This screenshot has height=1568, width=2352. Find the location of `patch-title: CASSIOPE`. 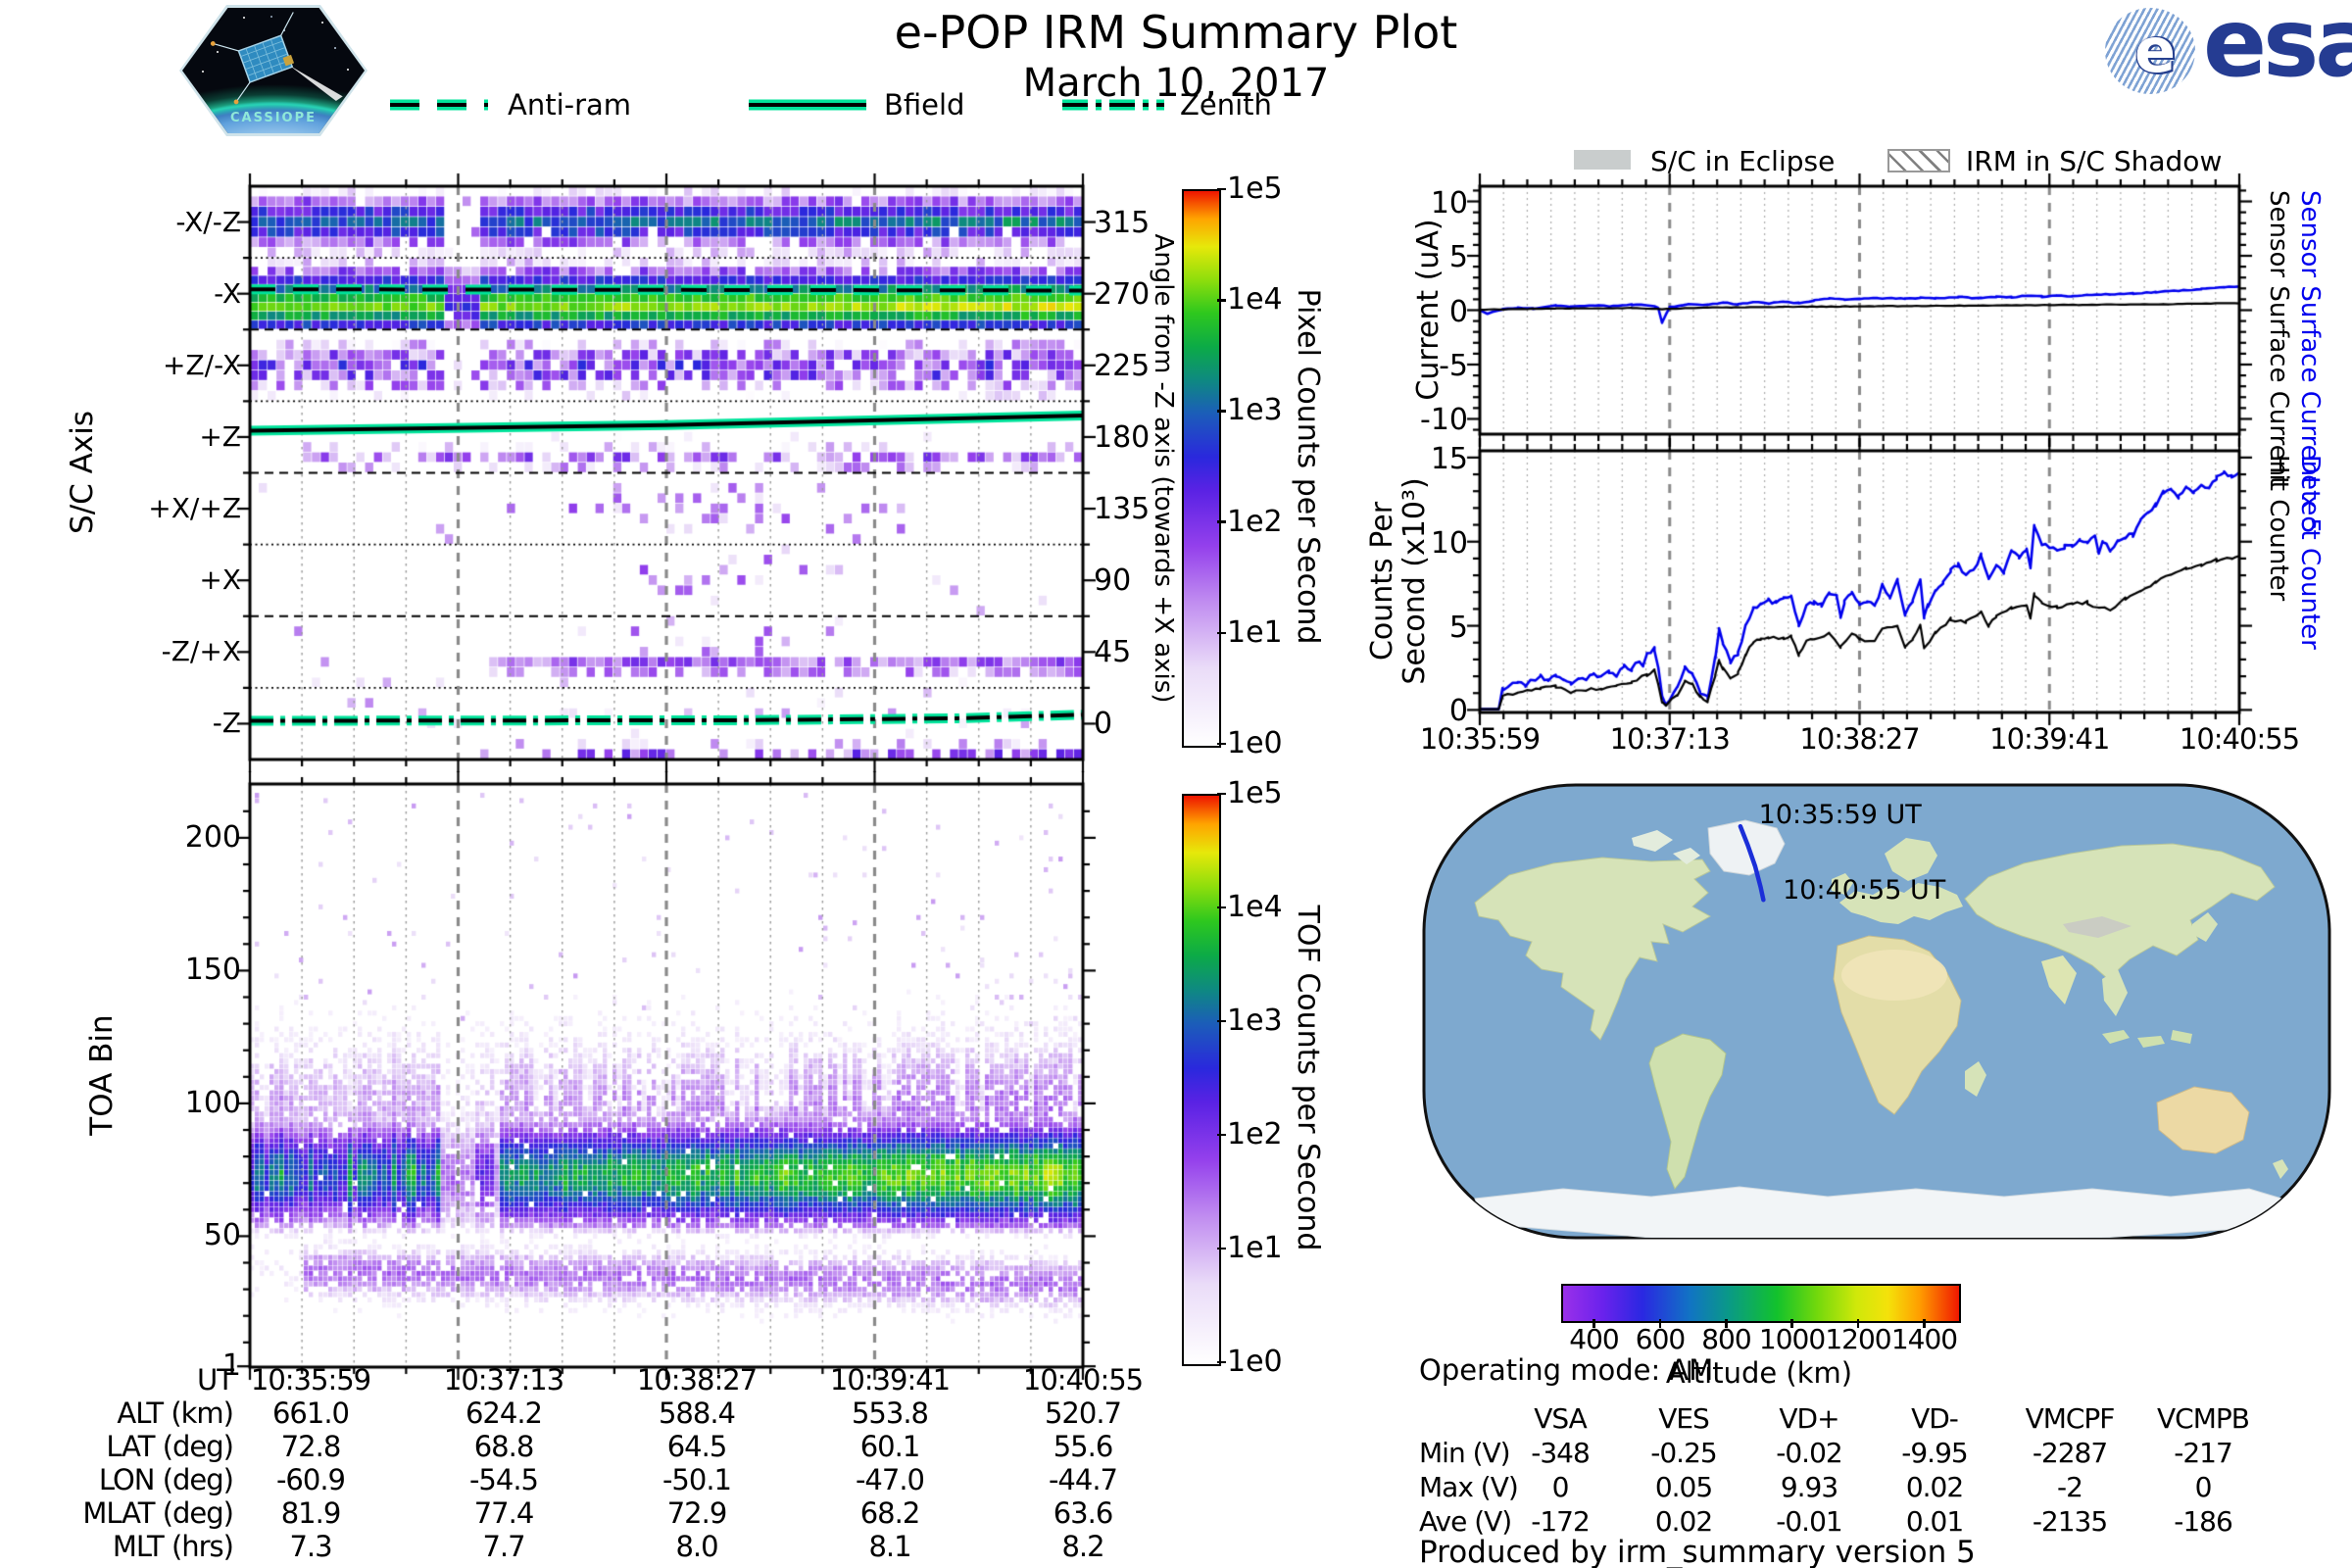

patch-title: CASSIOPE is located at coordinates (273, 118).